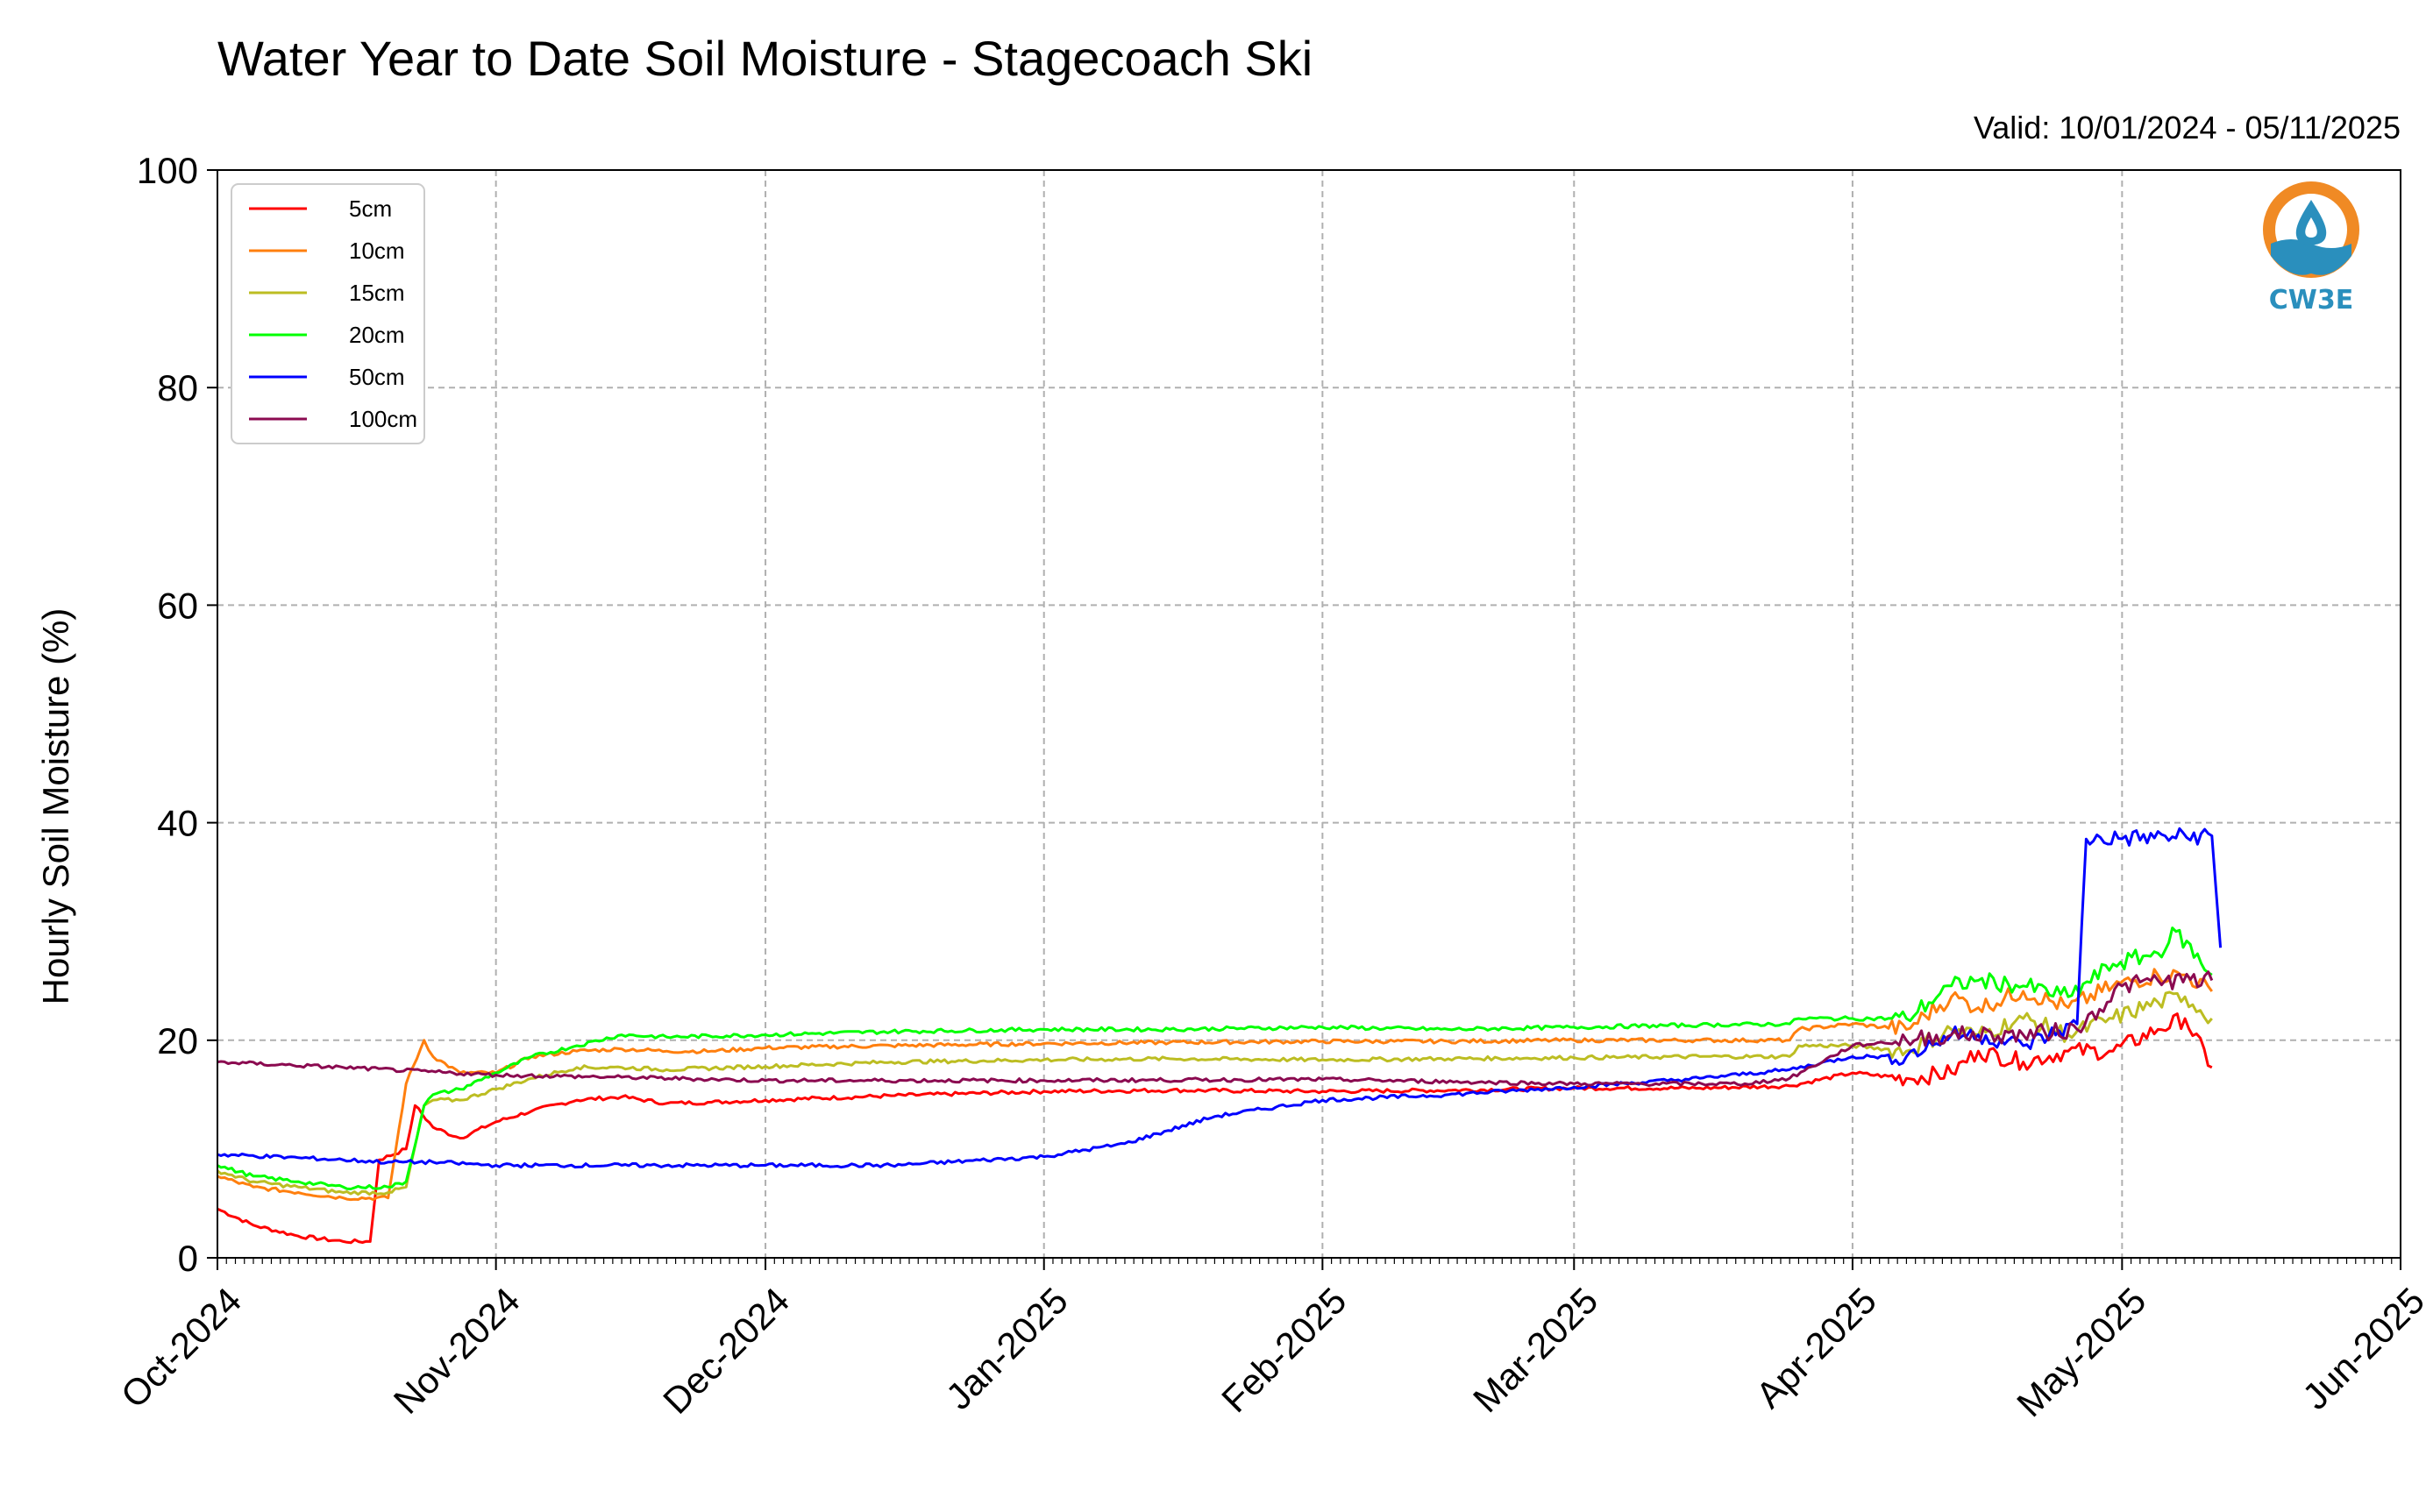  What do you see at coordinates (2311, 257) in the screenshot?
I see `logo-wave-icon` at bounding box center [2311, 257].